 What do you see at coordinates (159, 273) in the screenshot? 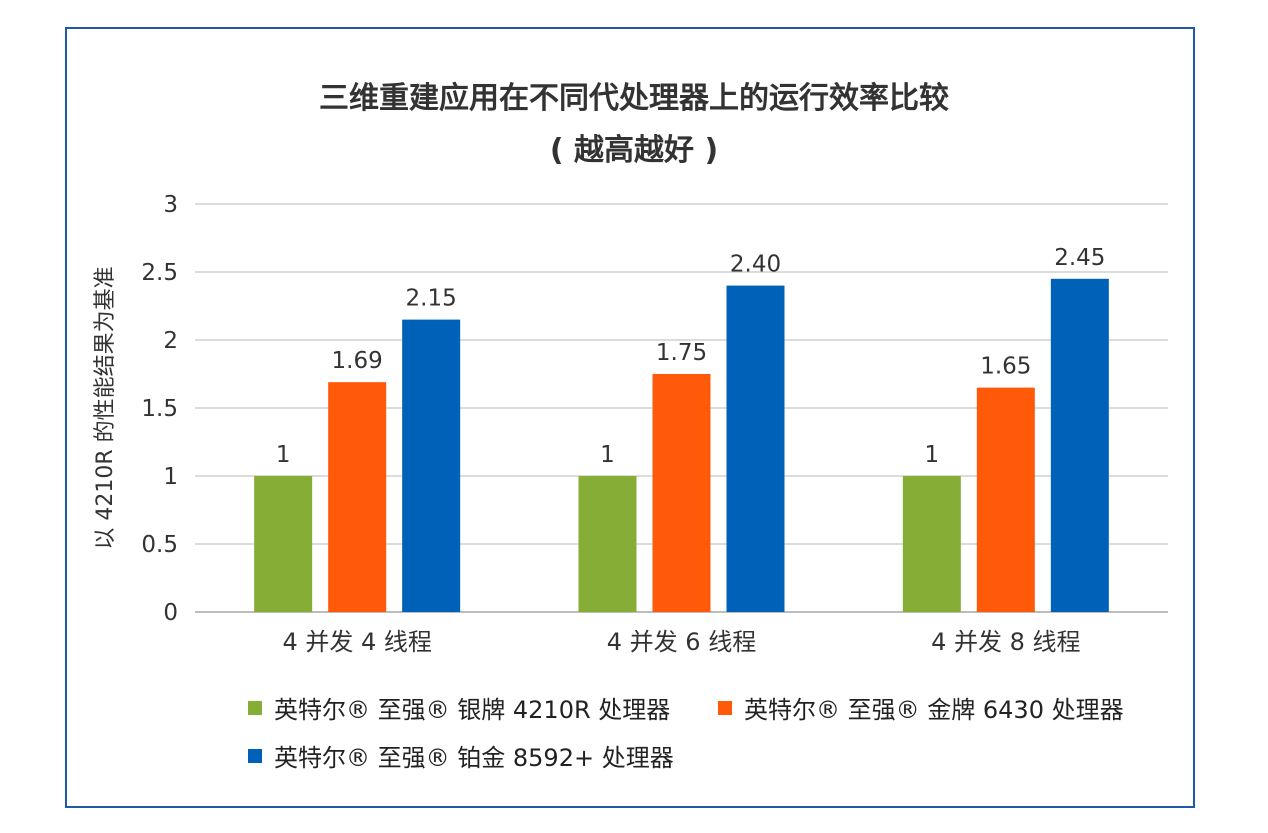
I see `y-tick-label: 2.5` at bounding box center [159, 273].